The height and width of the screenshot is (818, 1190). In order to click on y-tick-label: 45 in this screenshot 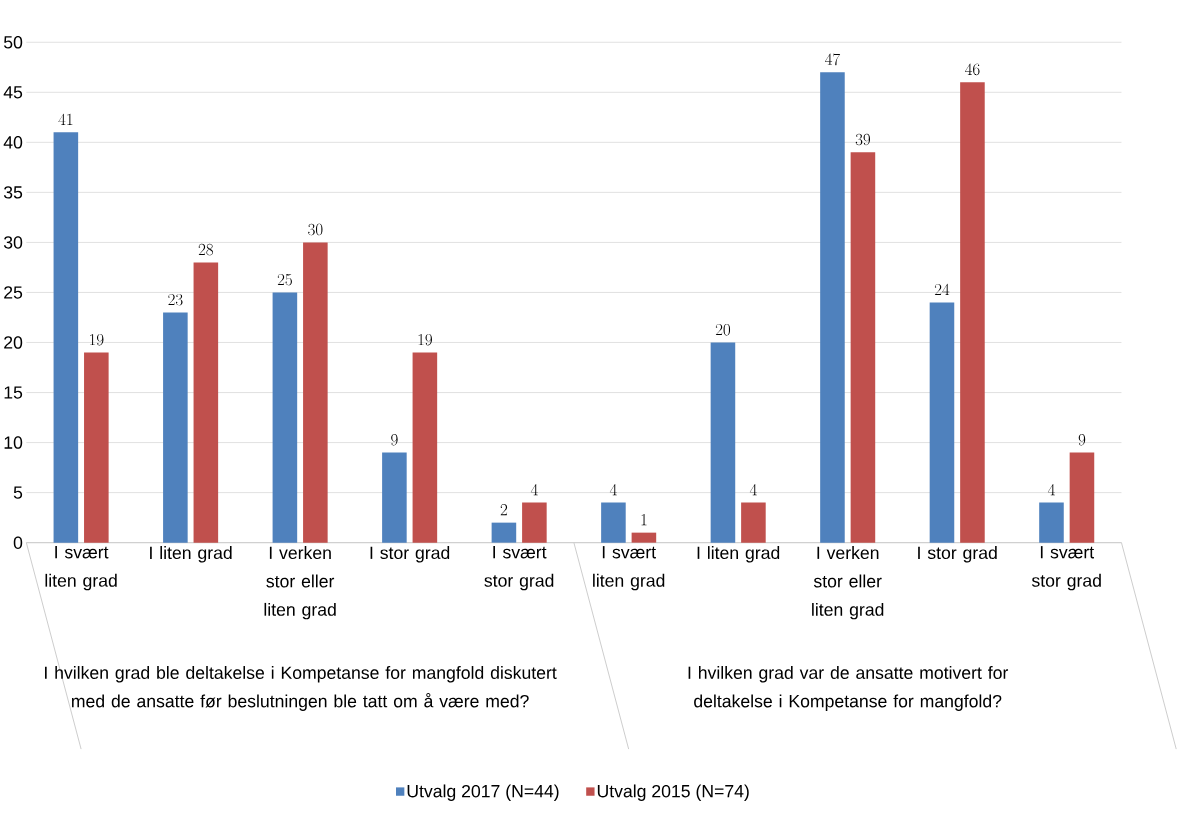, I will do `click(13, 92)`.